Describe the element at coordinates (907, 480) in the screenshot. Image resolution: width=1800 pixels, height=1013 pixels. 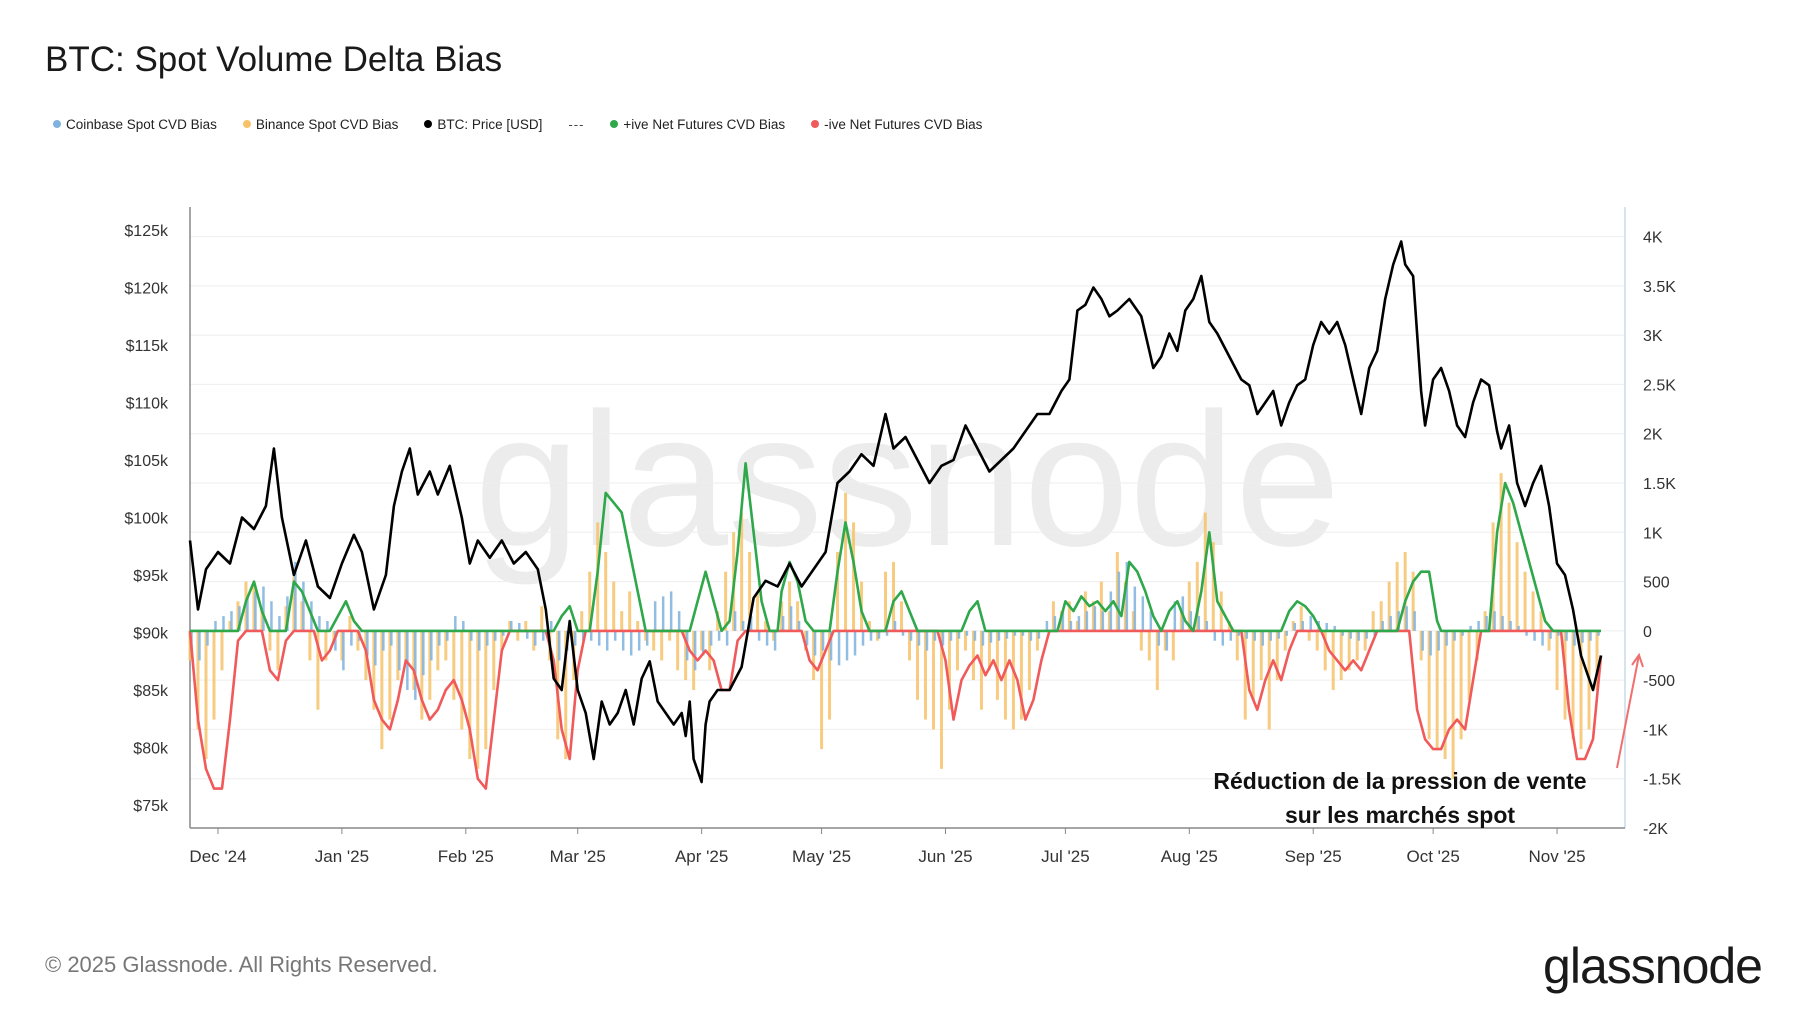
I see `watermark-text: glassnode` at that location.